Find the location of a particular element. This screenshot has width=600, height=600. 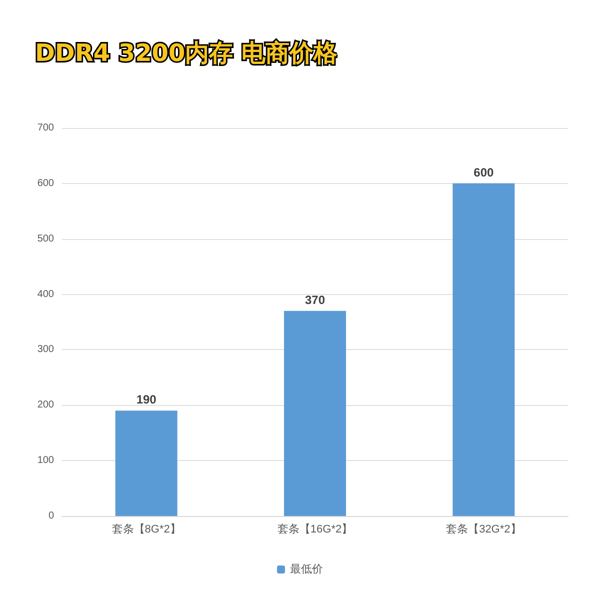

data-label: 370 is located at coordinates (315, 299).